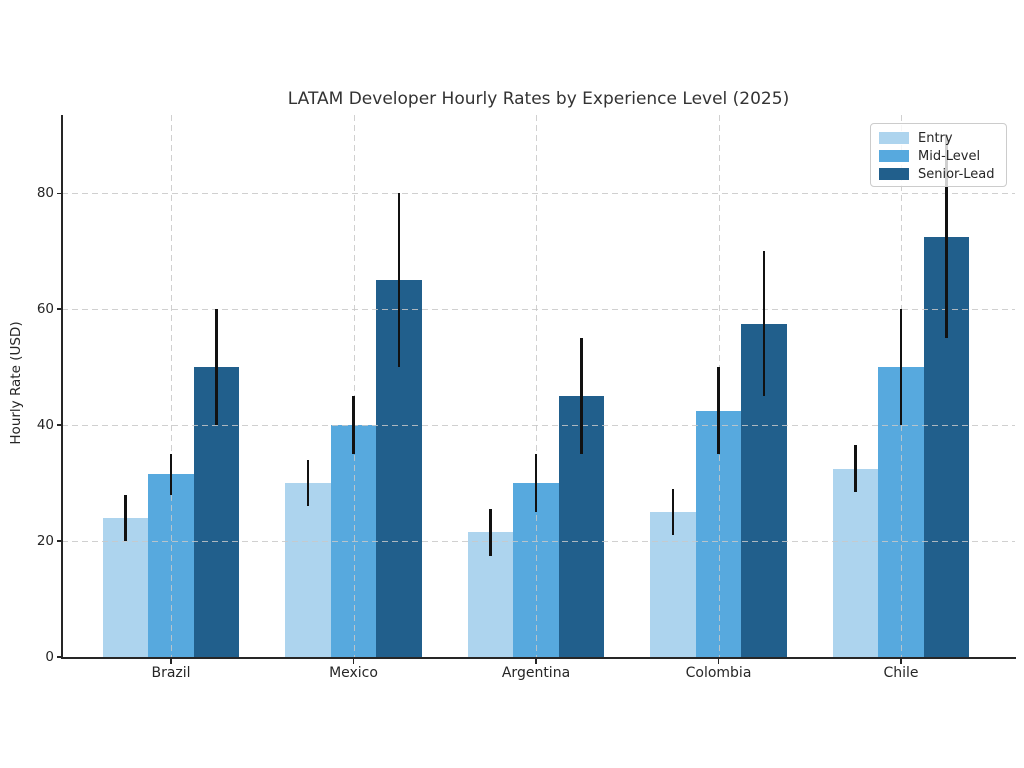 Image resolution: width=1024 pixels, height=768 pixels. What do you see at coordinates (125, 587) in the screenshot?
I see `bar-entry-brazil` at bounding box center [125, 587].